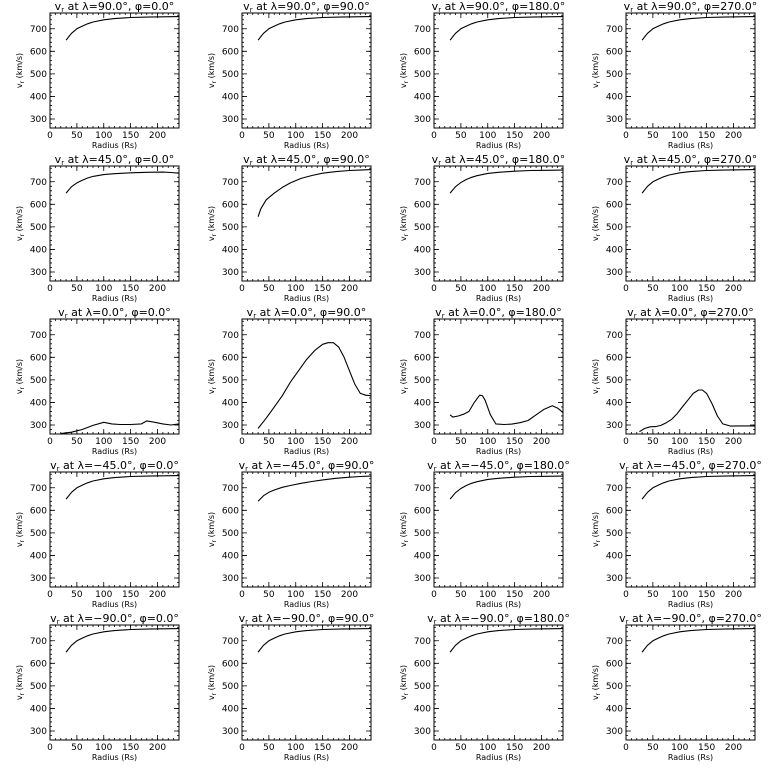 Image resolution: width=768 pixels, height=768 pixels. What do you see at coordinates (114, 466) in the screenshot?
I see `chart-title: vr at λ=−45.0°, φ=0.0°` at bounding box center [114, 466].